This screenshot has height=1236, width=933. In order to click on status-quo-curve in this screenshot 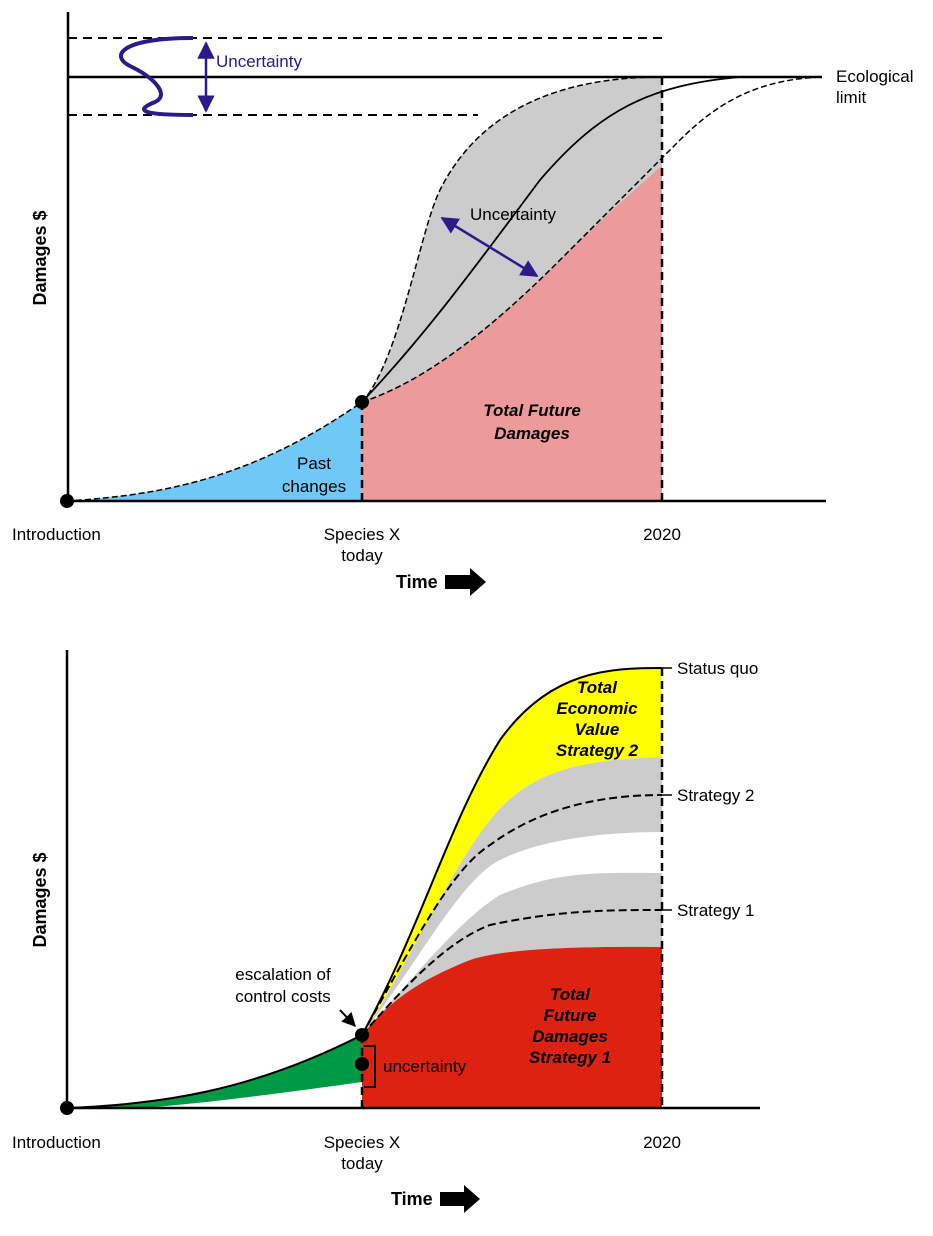, I will do `click(512, 851)`.